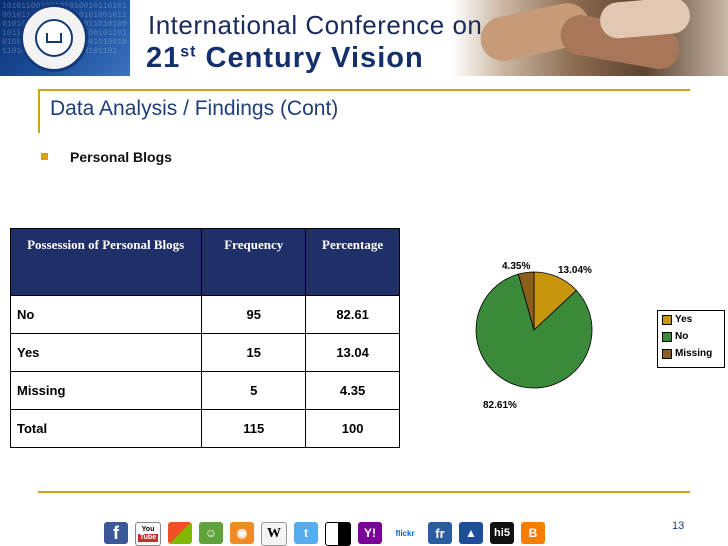  Describe the element at coordinates (352, 262) in the screenshot. I see `header-percentage: Percentage` at that location.